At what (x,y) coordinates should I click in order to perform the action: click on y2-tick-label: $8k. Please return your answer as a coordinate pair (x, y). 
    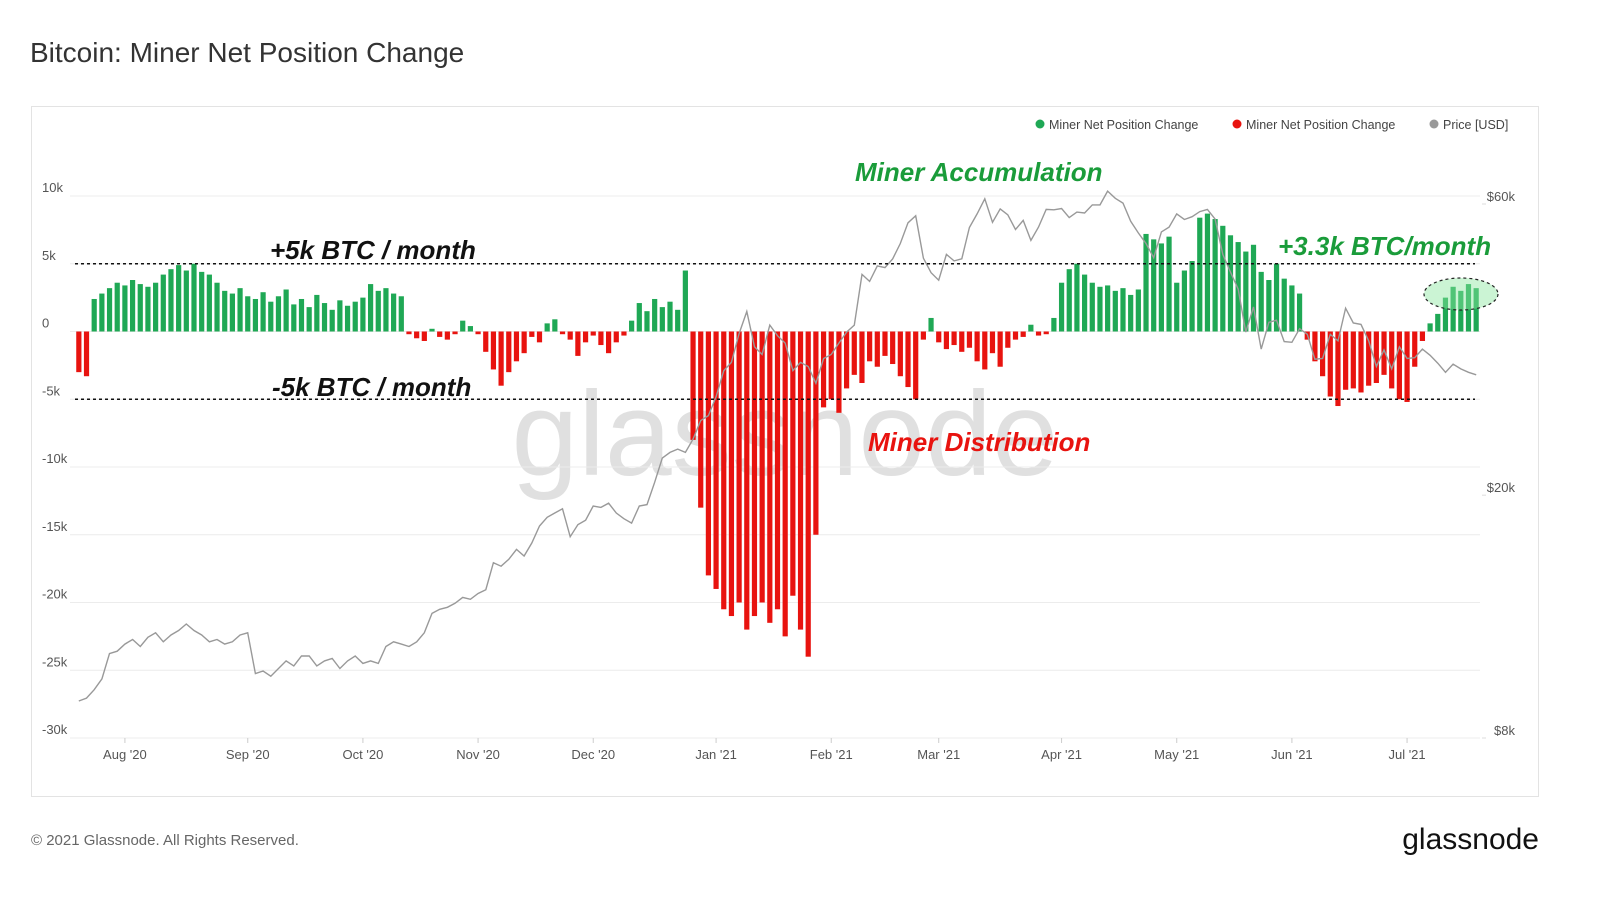
    Looking at the image, I should click on (1504, 730).